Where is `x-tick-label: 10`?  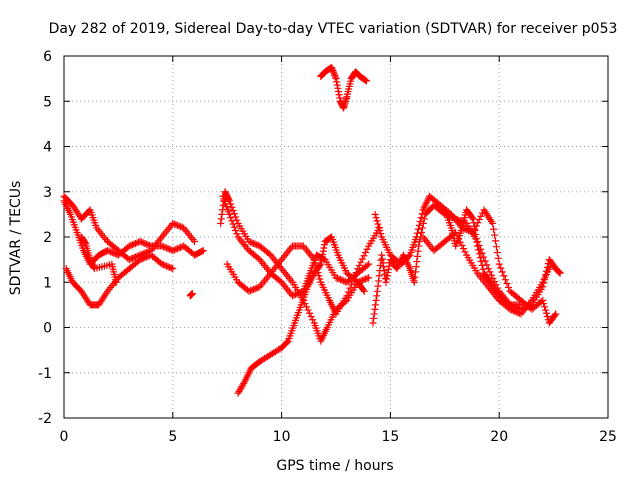 x-tick-label: 10 is located at coordinates (282, 437).